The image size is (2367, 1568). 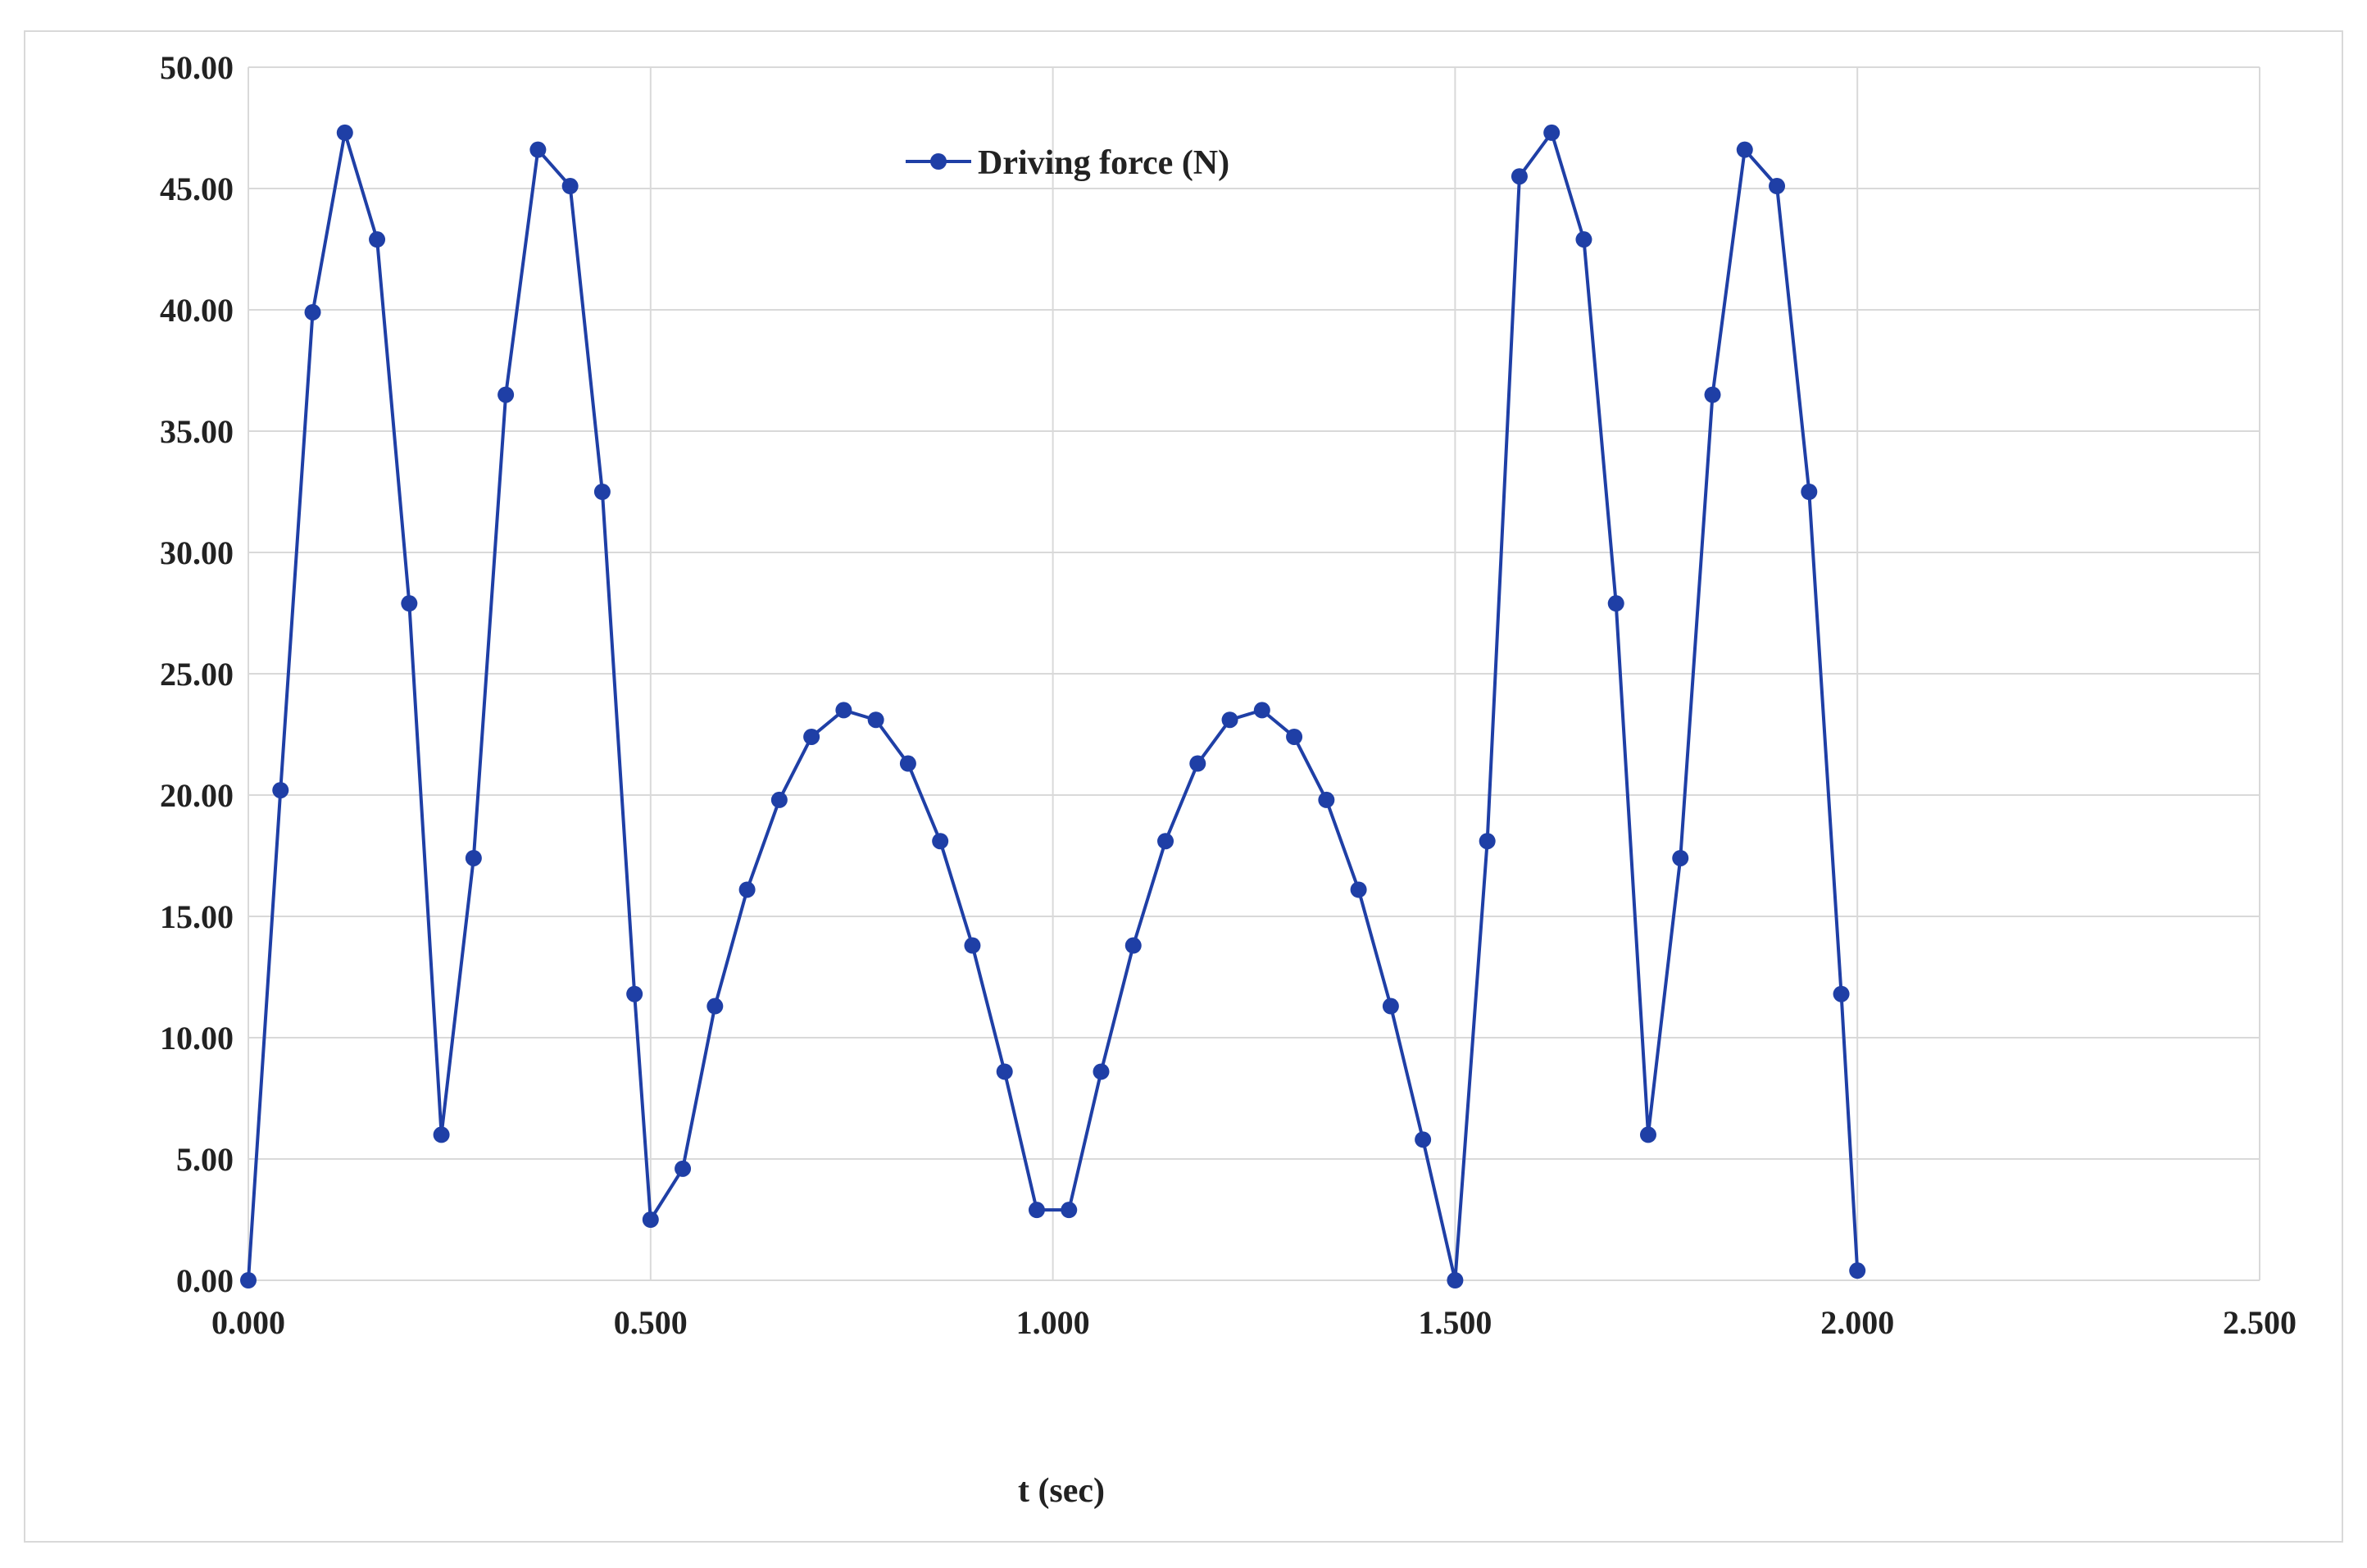 I want to click on y-tick-label: 15.00, so click(x=197, y=916).